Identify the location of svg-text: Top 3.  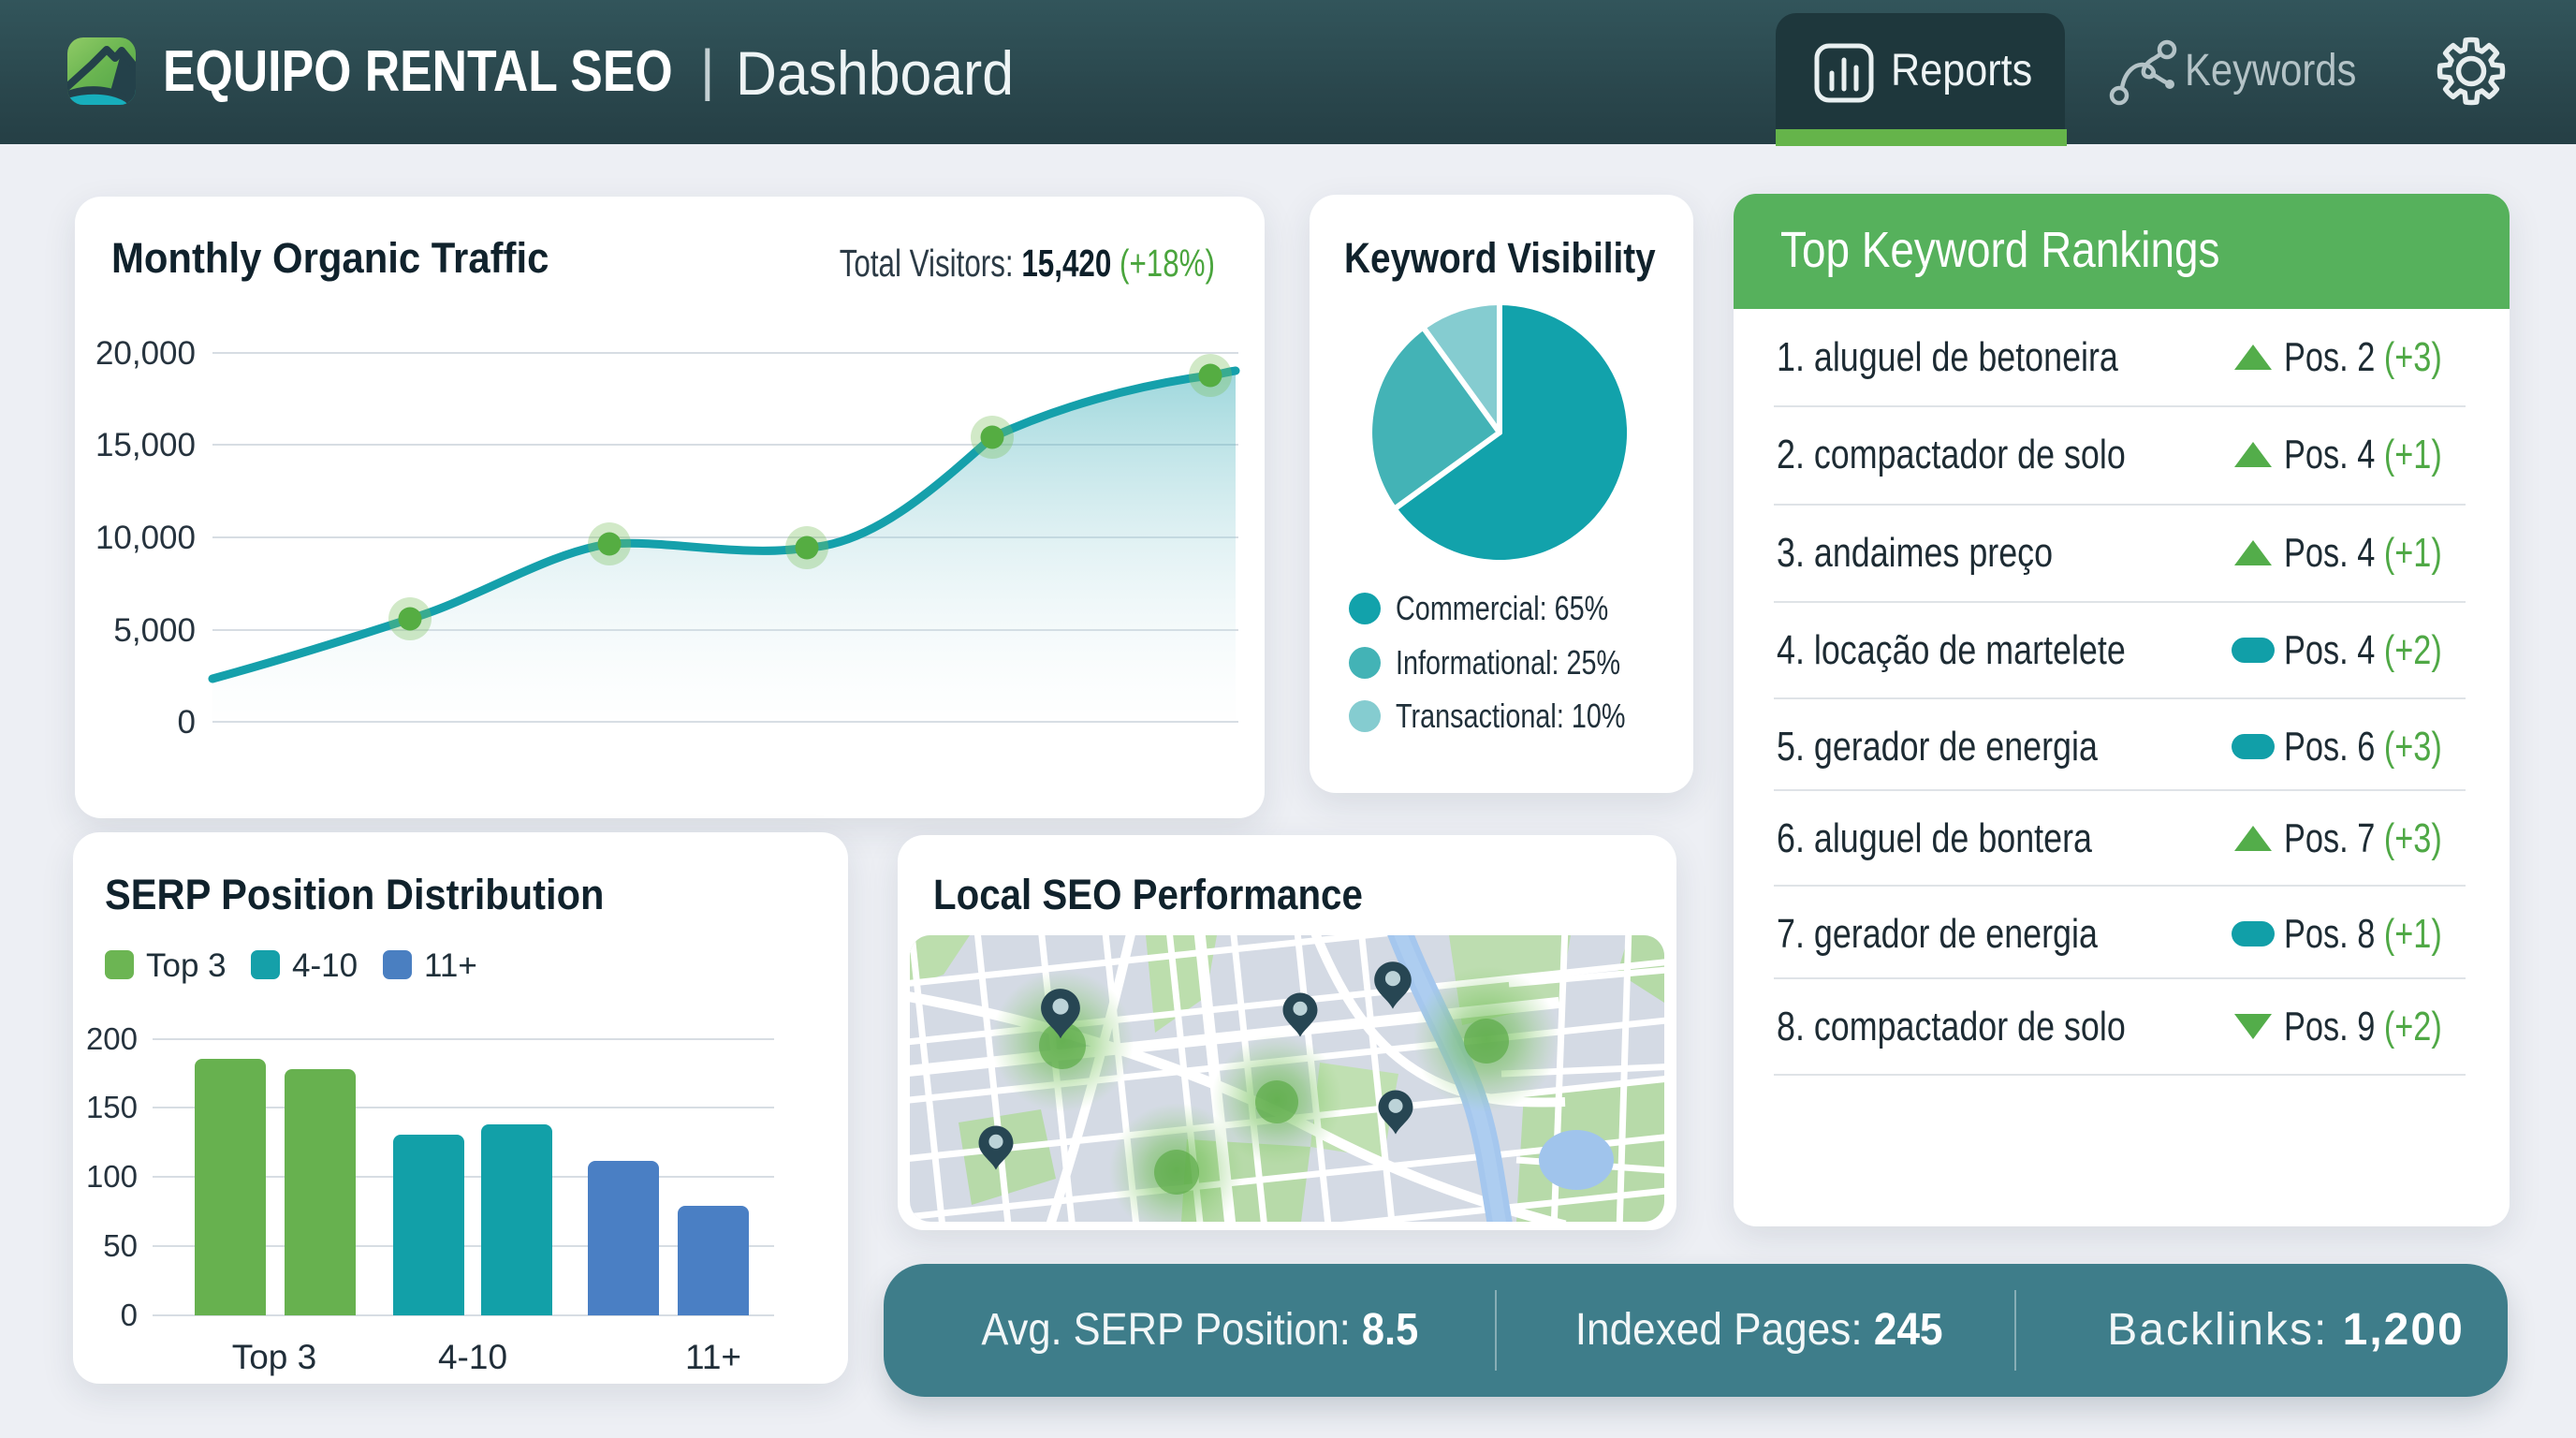
(274, 1357).